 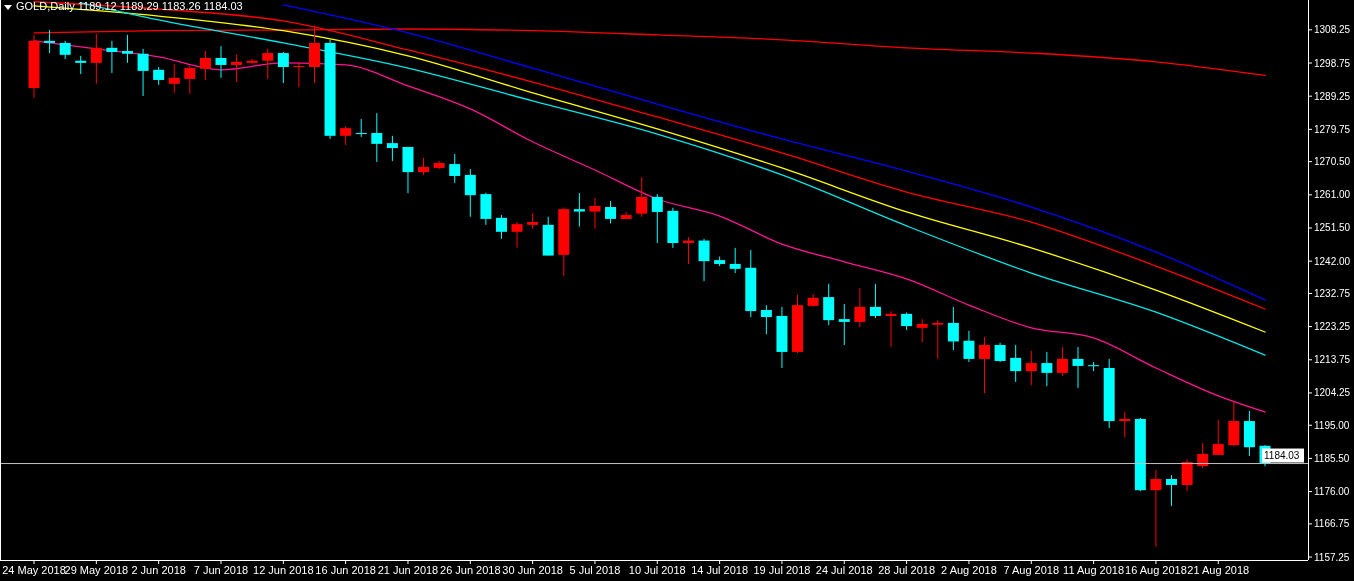 What do you see at coordinates (720, 570) in the screenshot?
I see `x-tick-label: 14 Jul 2018` at bounding box center [720, 570].